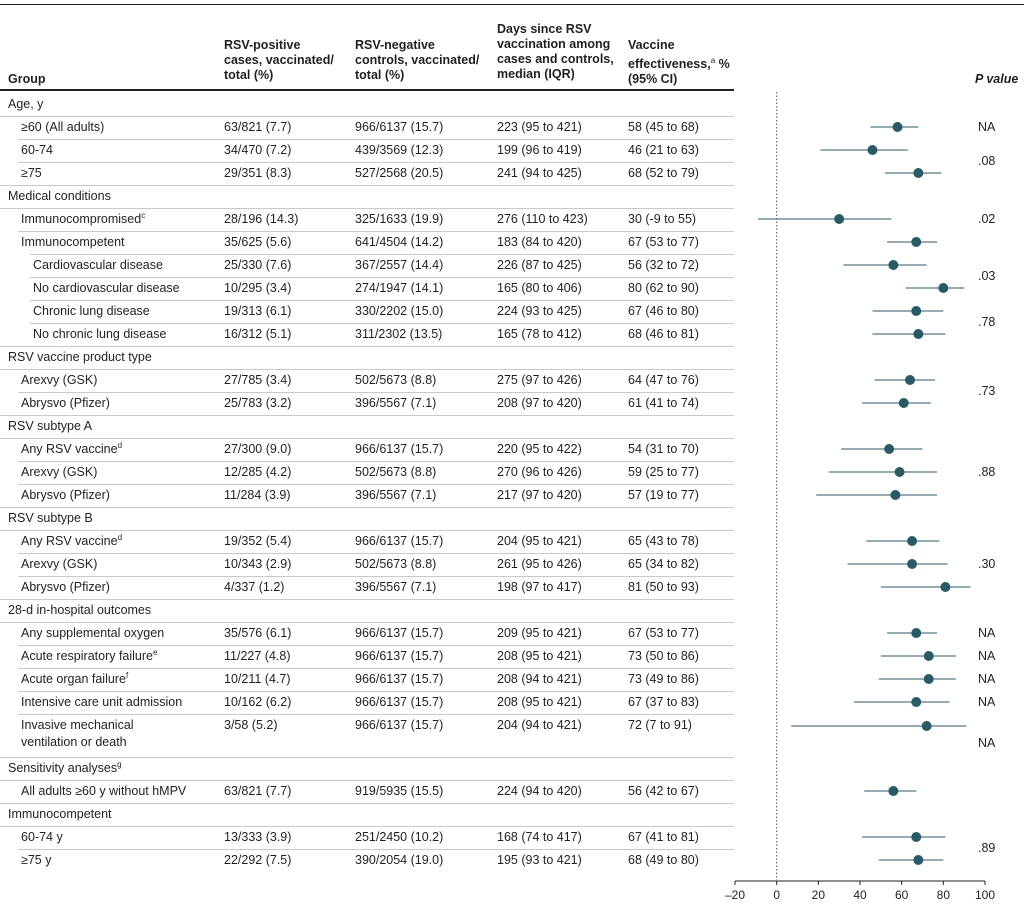 Image resolution: width=1024 pixels, height=905 pixels. What do you see at coordinates (258, 860) in the screenshot?
I see `positive-cases-cell: 22/292 (7.5)` at bounding box center [258, 860].